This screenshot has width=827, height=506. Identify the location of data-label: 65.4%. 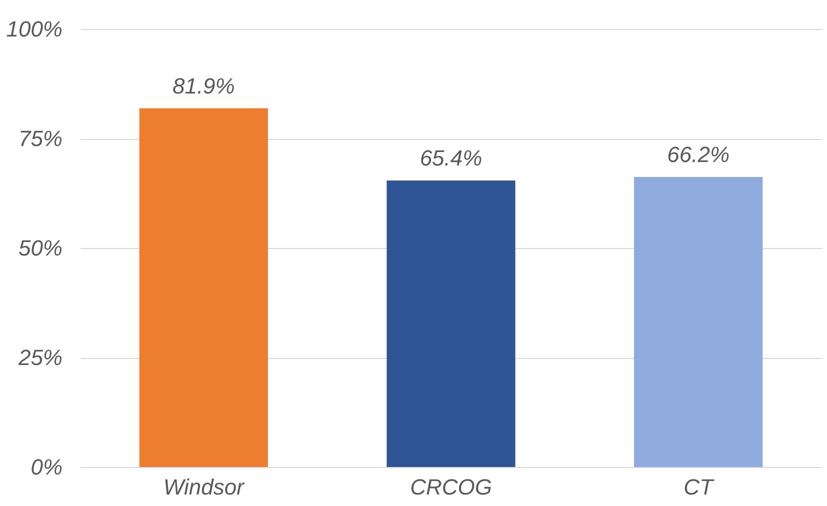
(451, 158).